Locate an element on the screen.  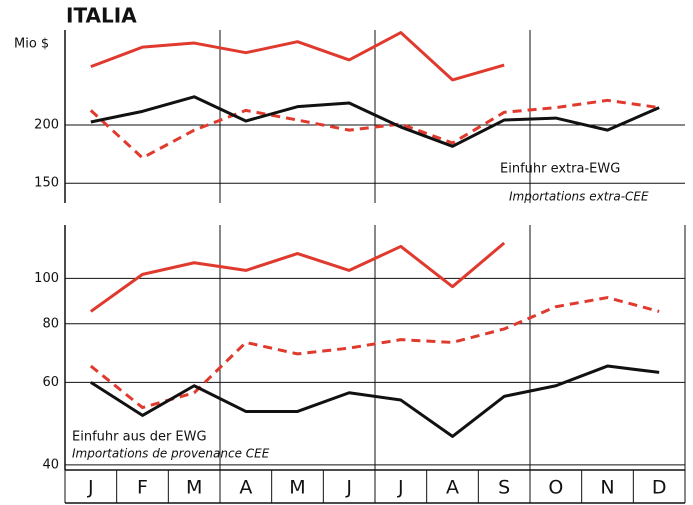
x-tick-label: O is located at coordinates (555, 488).